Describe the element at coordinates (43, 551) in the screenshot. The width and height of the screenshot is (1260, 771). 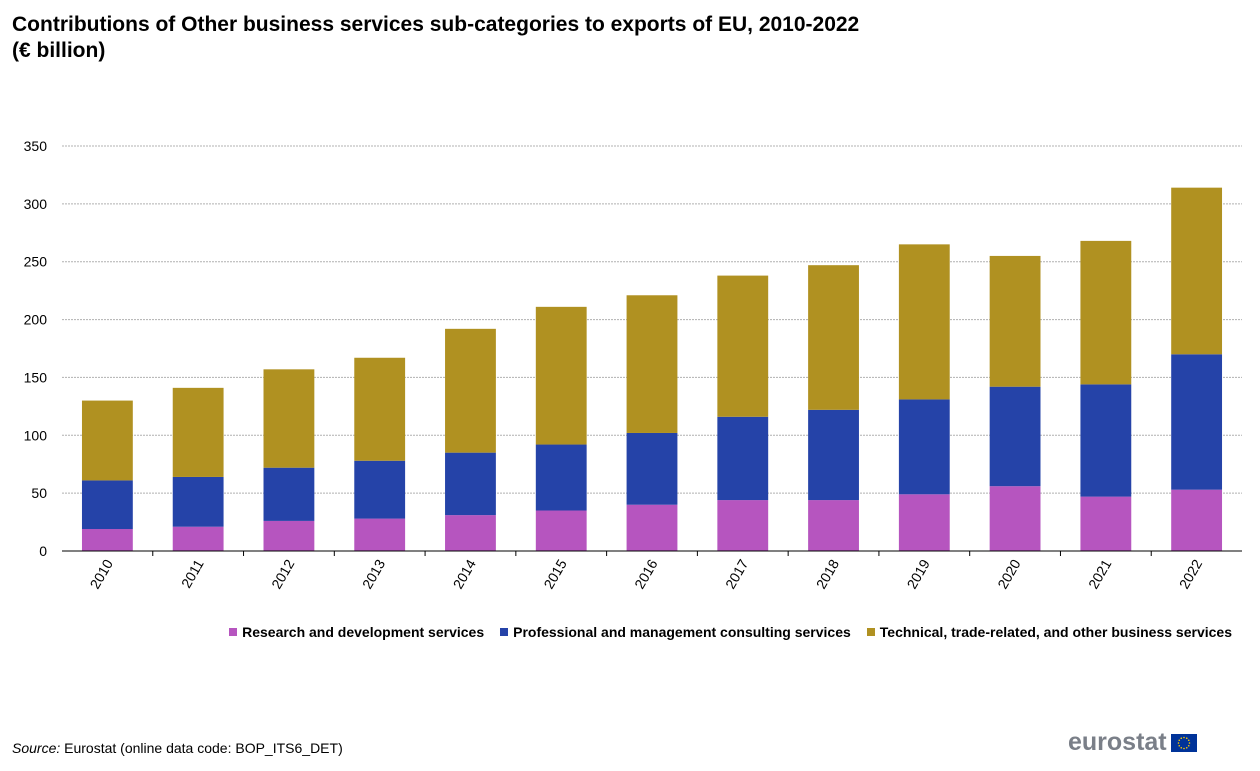
I see `y-tick-label: 0` at that location.